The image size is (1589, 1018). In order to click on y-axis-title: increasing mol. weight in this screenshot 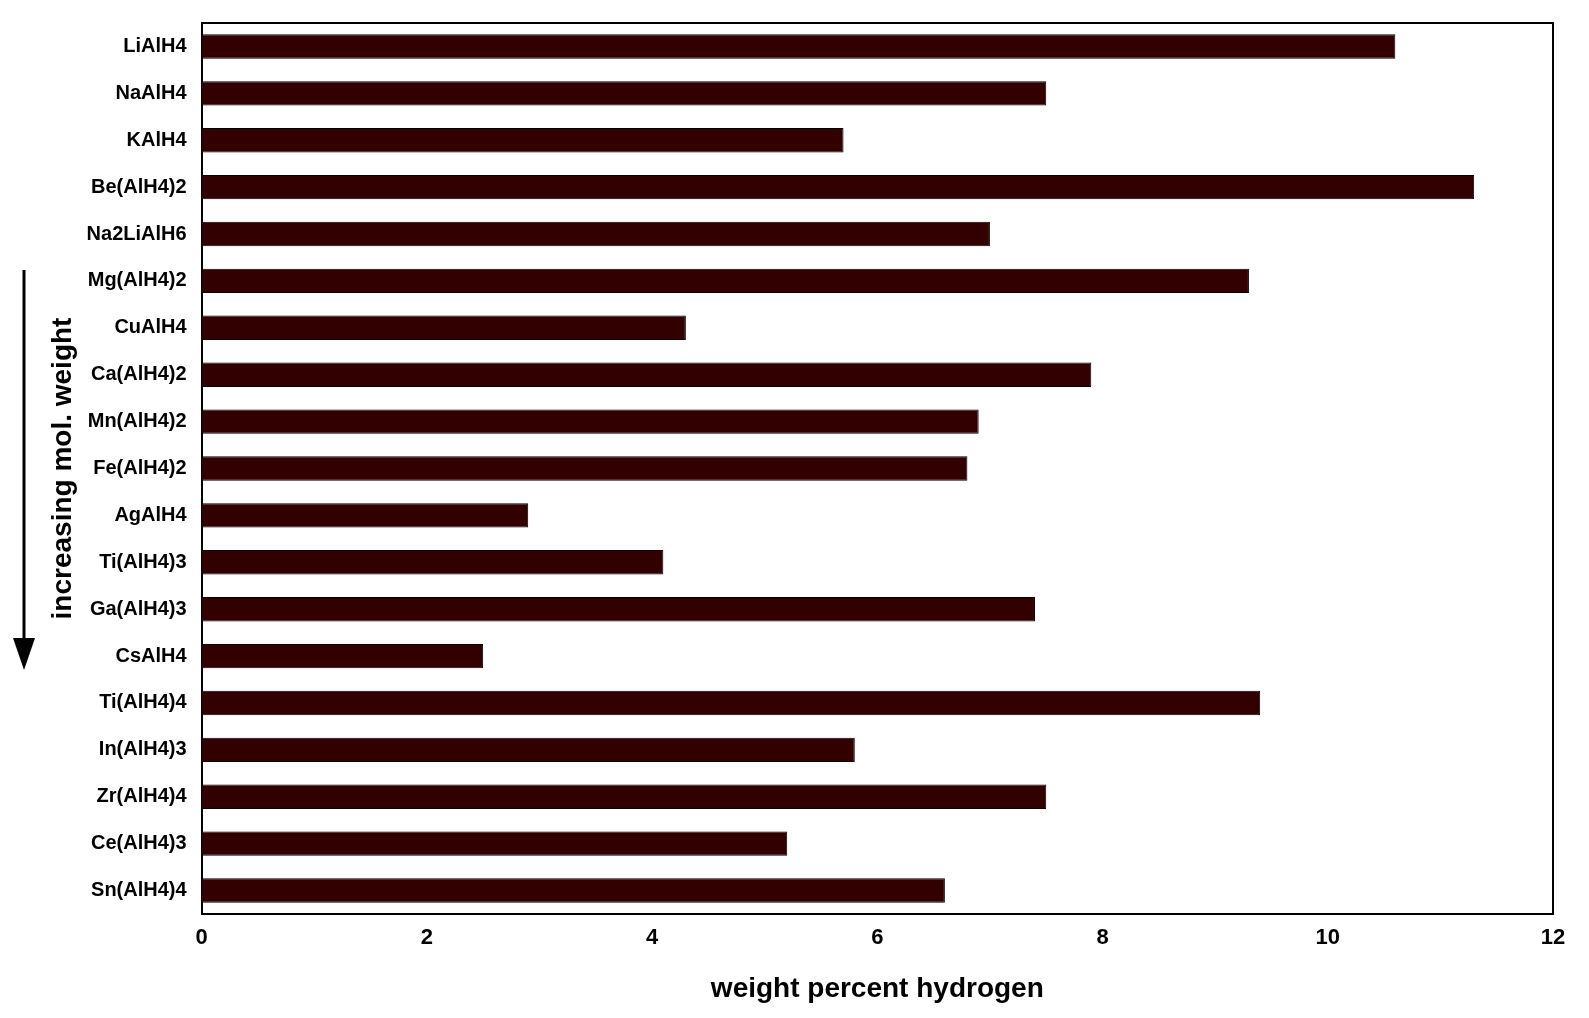, I will do `click(61, 468)`.